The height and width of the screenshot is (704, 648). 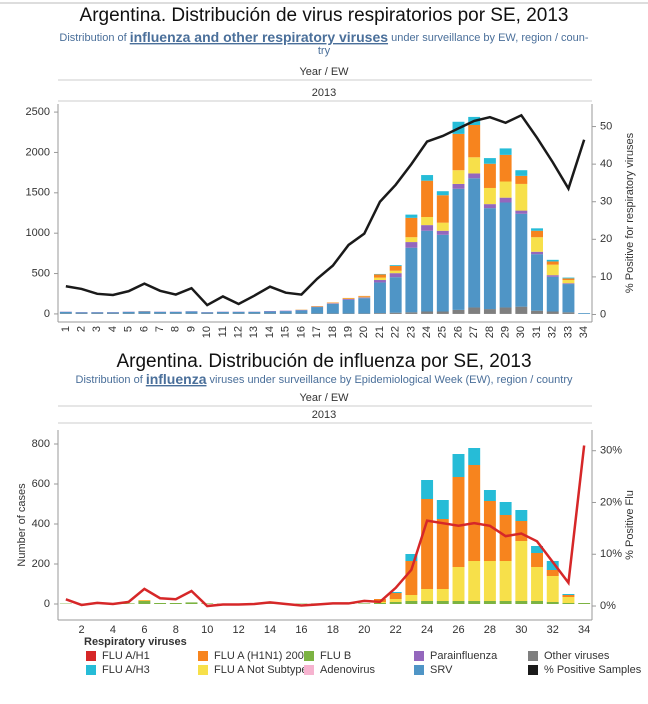 What do you see at coordinates (324, 415) in the screenshot?
I see `header-year: 2013` at bounding box center [324, 415].